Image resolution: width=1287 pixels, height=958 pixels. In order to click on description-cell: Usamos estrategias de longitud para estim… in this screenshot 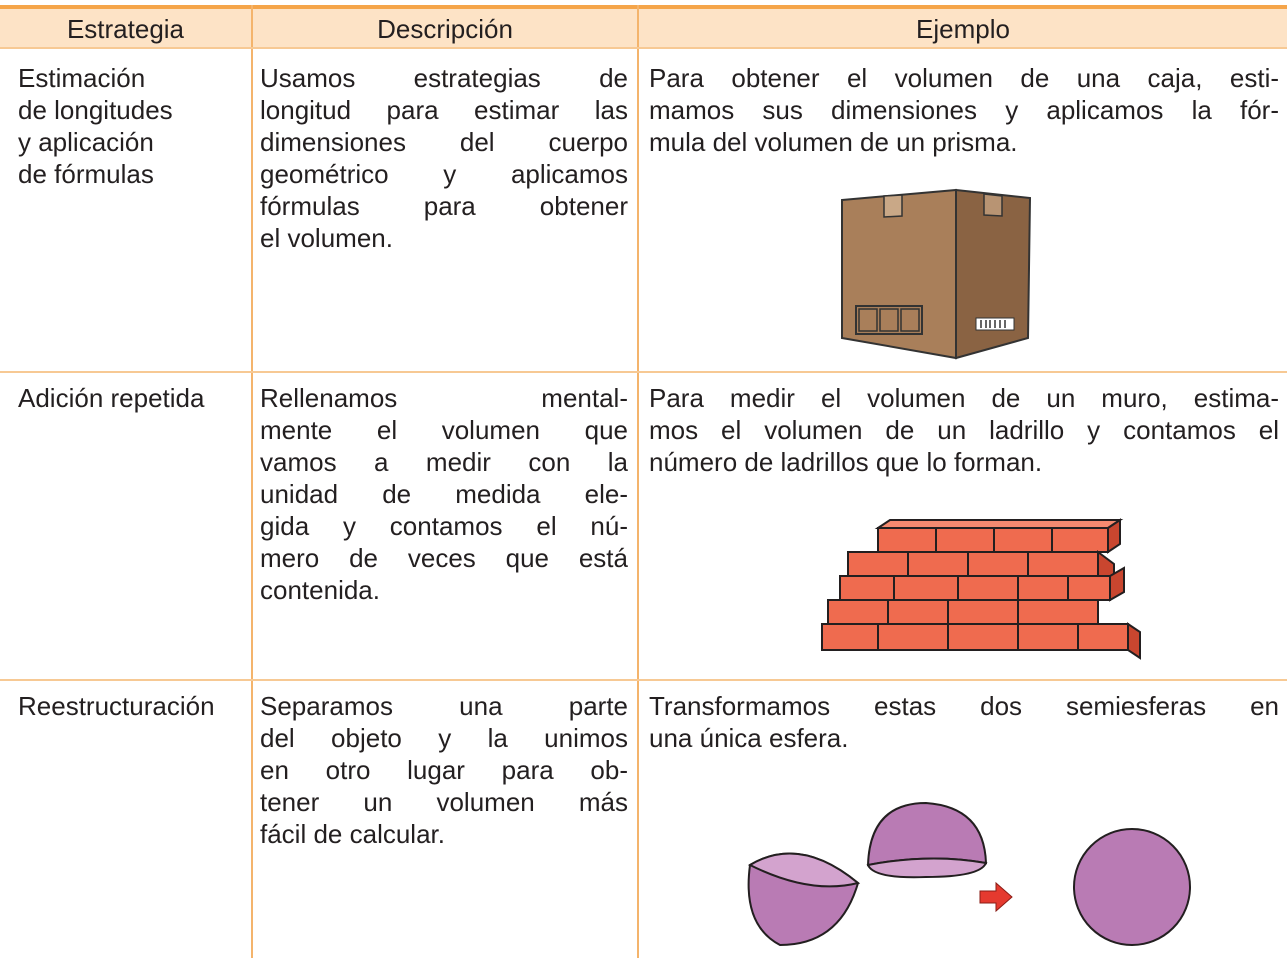, I will do `click(444, 158)`.